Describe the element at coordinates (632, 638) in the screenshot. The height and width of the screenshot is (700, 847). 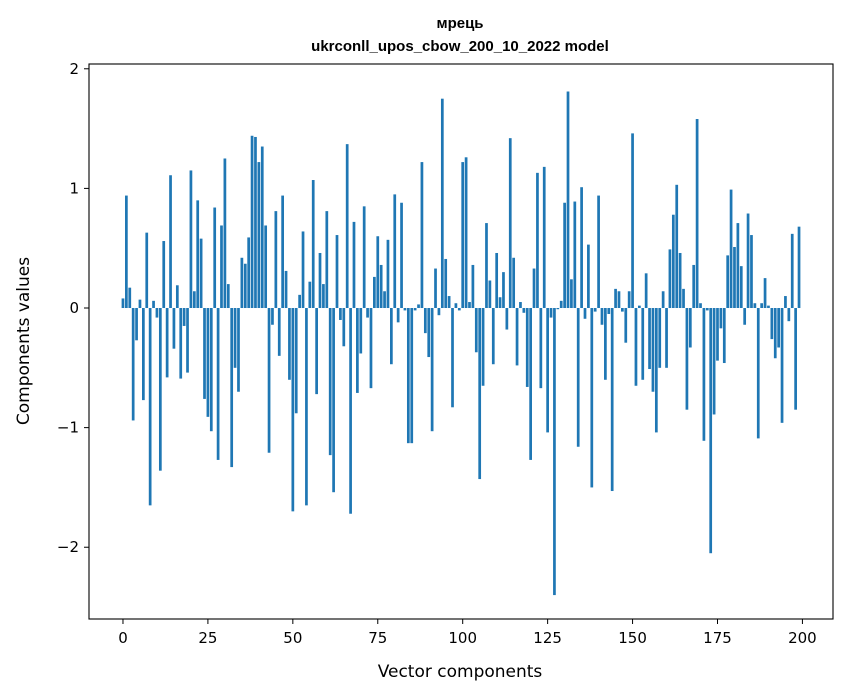
I see `x-tick-label-150: 150` at that location.